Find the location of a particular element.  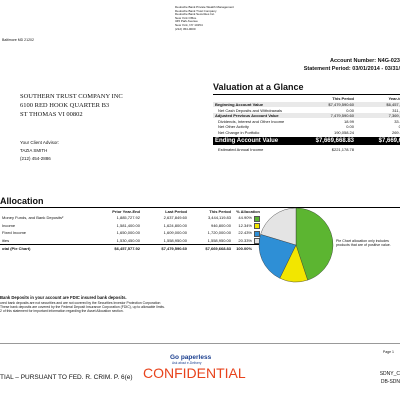

row-label: Net Cash Deposits and Withdrawals is located at coordinates (250, 110).